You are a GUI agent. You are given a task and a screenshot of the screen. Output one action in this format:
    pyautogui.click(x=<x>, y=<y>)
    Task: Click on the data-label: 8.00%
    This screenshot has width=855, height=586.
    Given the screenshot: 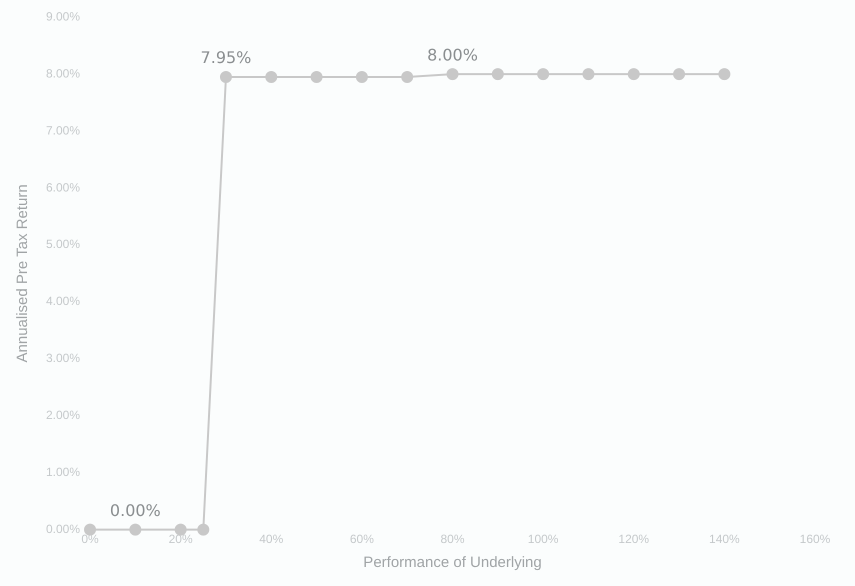 What is the action you would take?
    pyautogui.click(x=452, y=54)
    